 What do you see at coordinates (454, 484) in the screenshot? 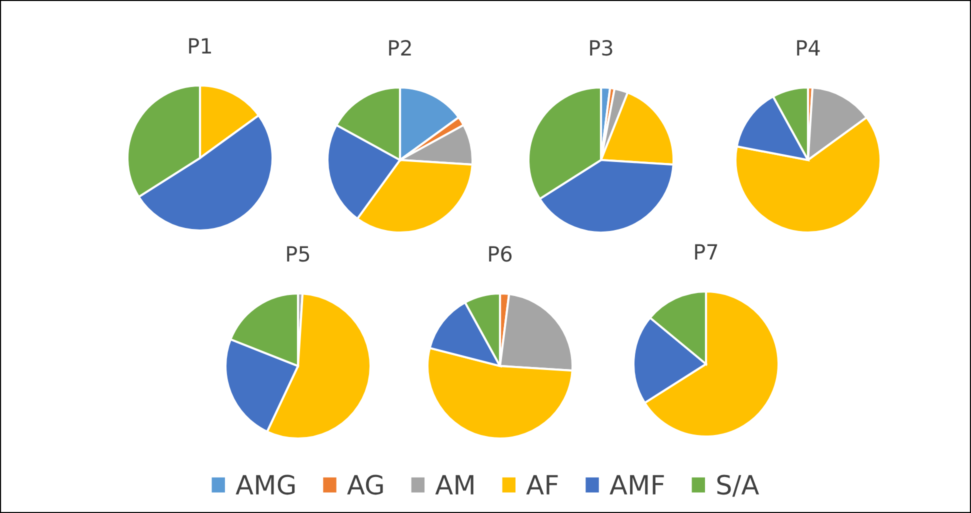
I see `legend-label: AM` at bounding box center [454, 484].